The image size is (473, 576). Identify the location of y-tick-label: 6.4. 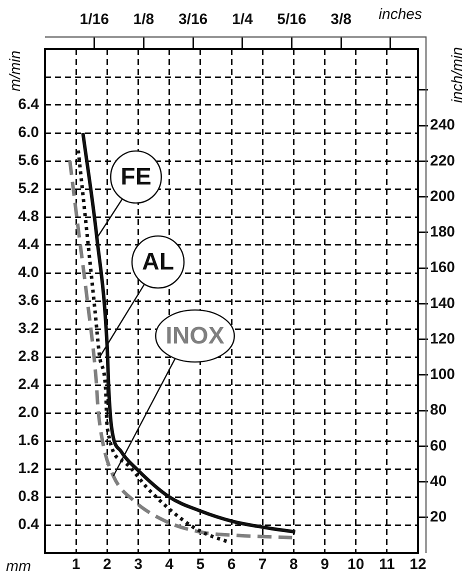
(29, 105).